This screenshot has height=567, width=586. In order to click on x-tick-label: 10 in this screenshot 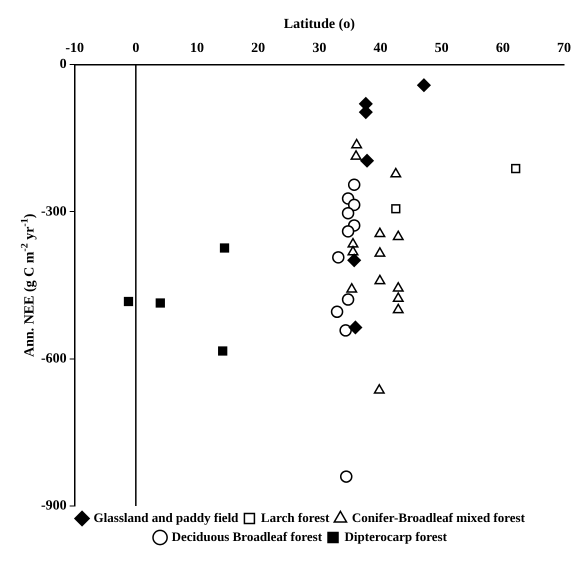, I will do `click(197, 48)`.